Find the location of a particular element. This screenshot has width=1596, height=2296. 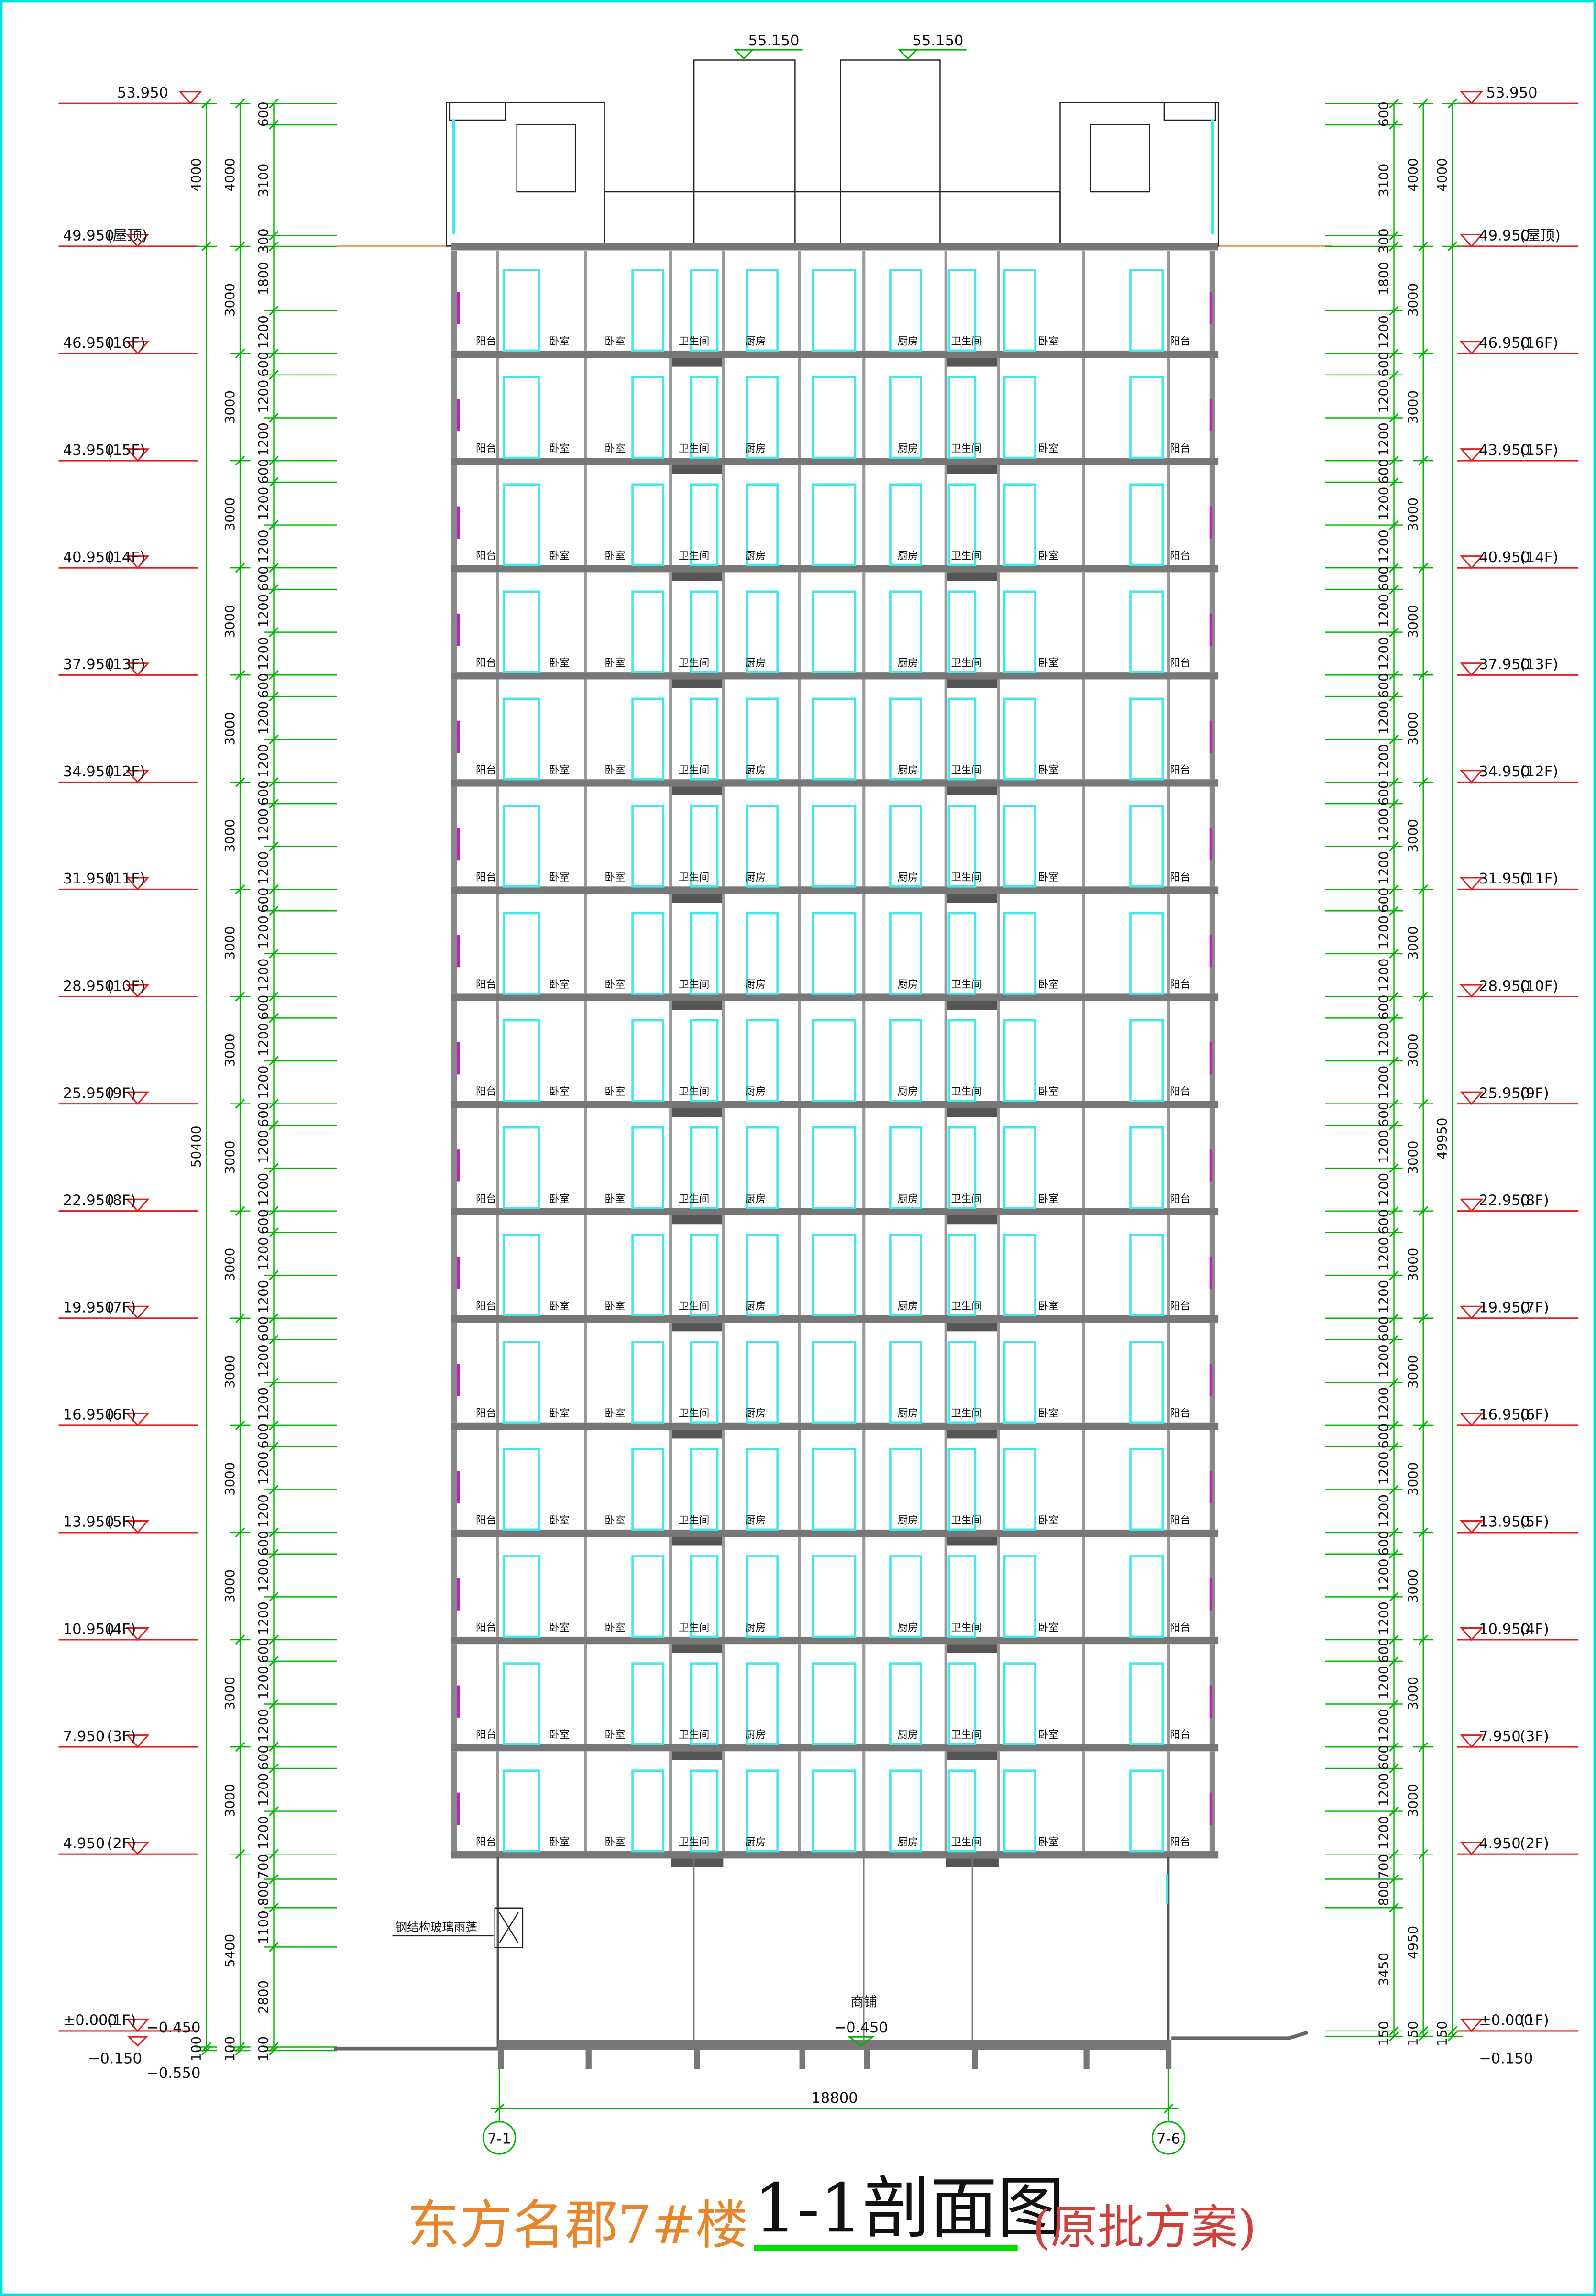

level-floor: (屋顶) is located at coordinates (1541, 236).